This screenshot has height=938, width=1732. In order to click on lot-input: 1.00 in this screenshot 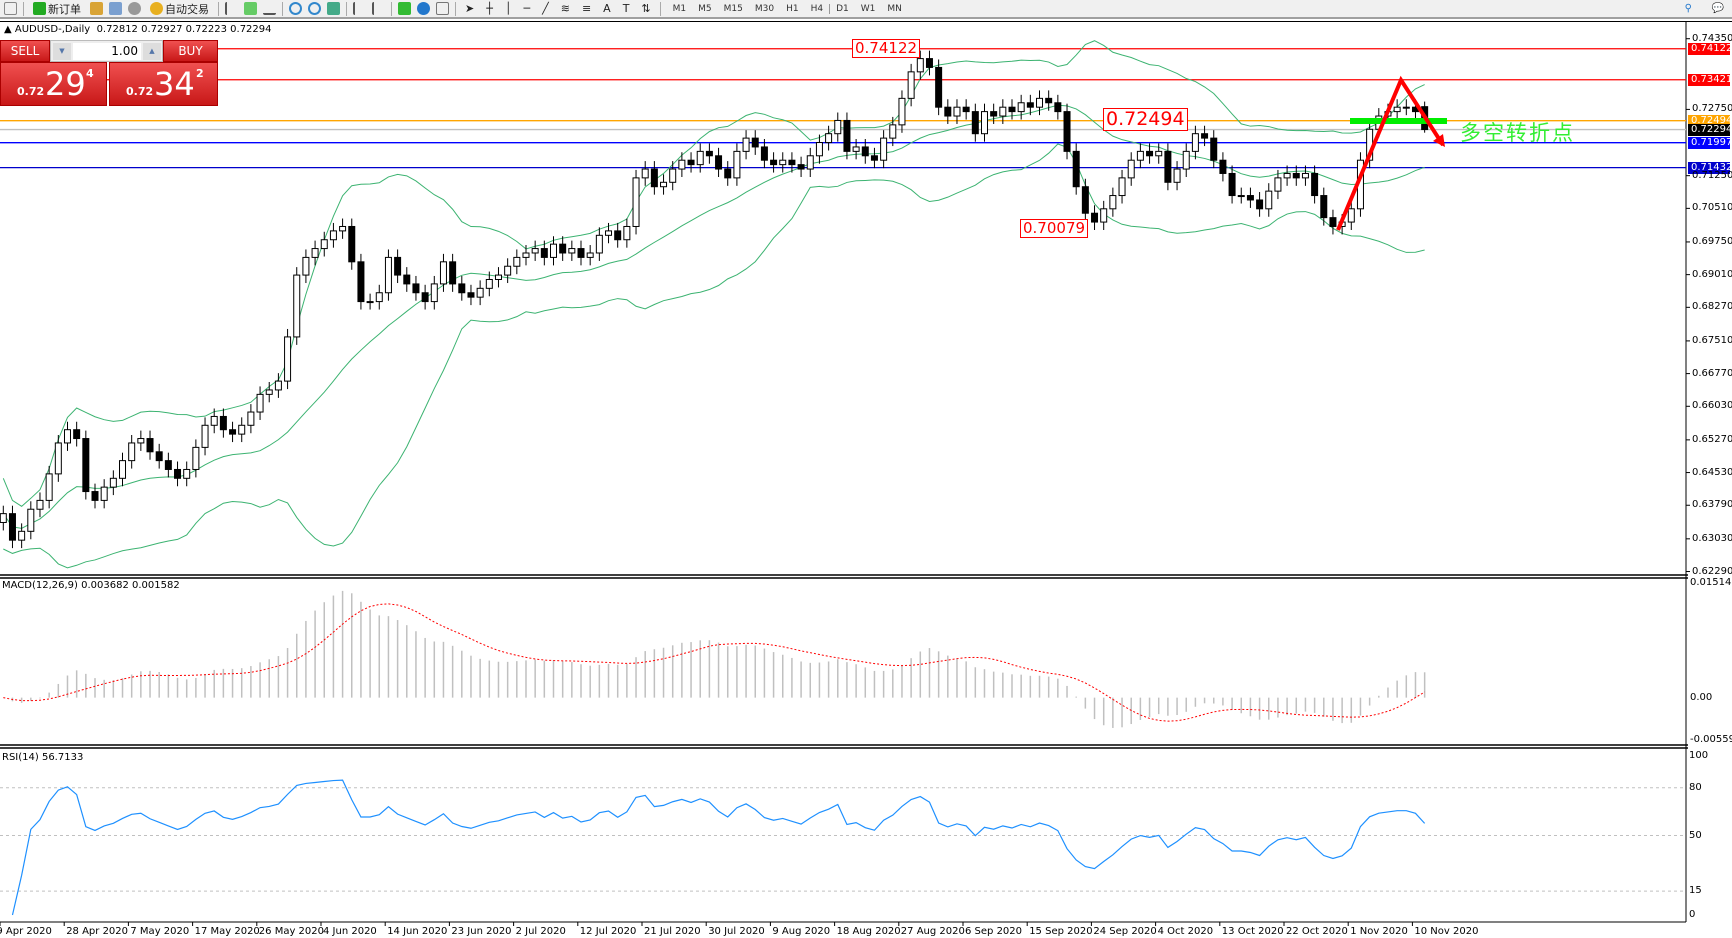, I will do `click(107, 51)`.